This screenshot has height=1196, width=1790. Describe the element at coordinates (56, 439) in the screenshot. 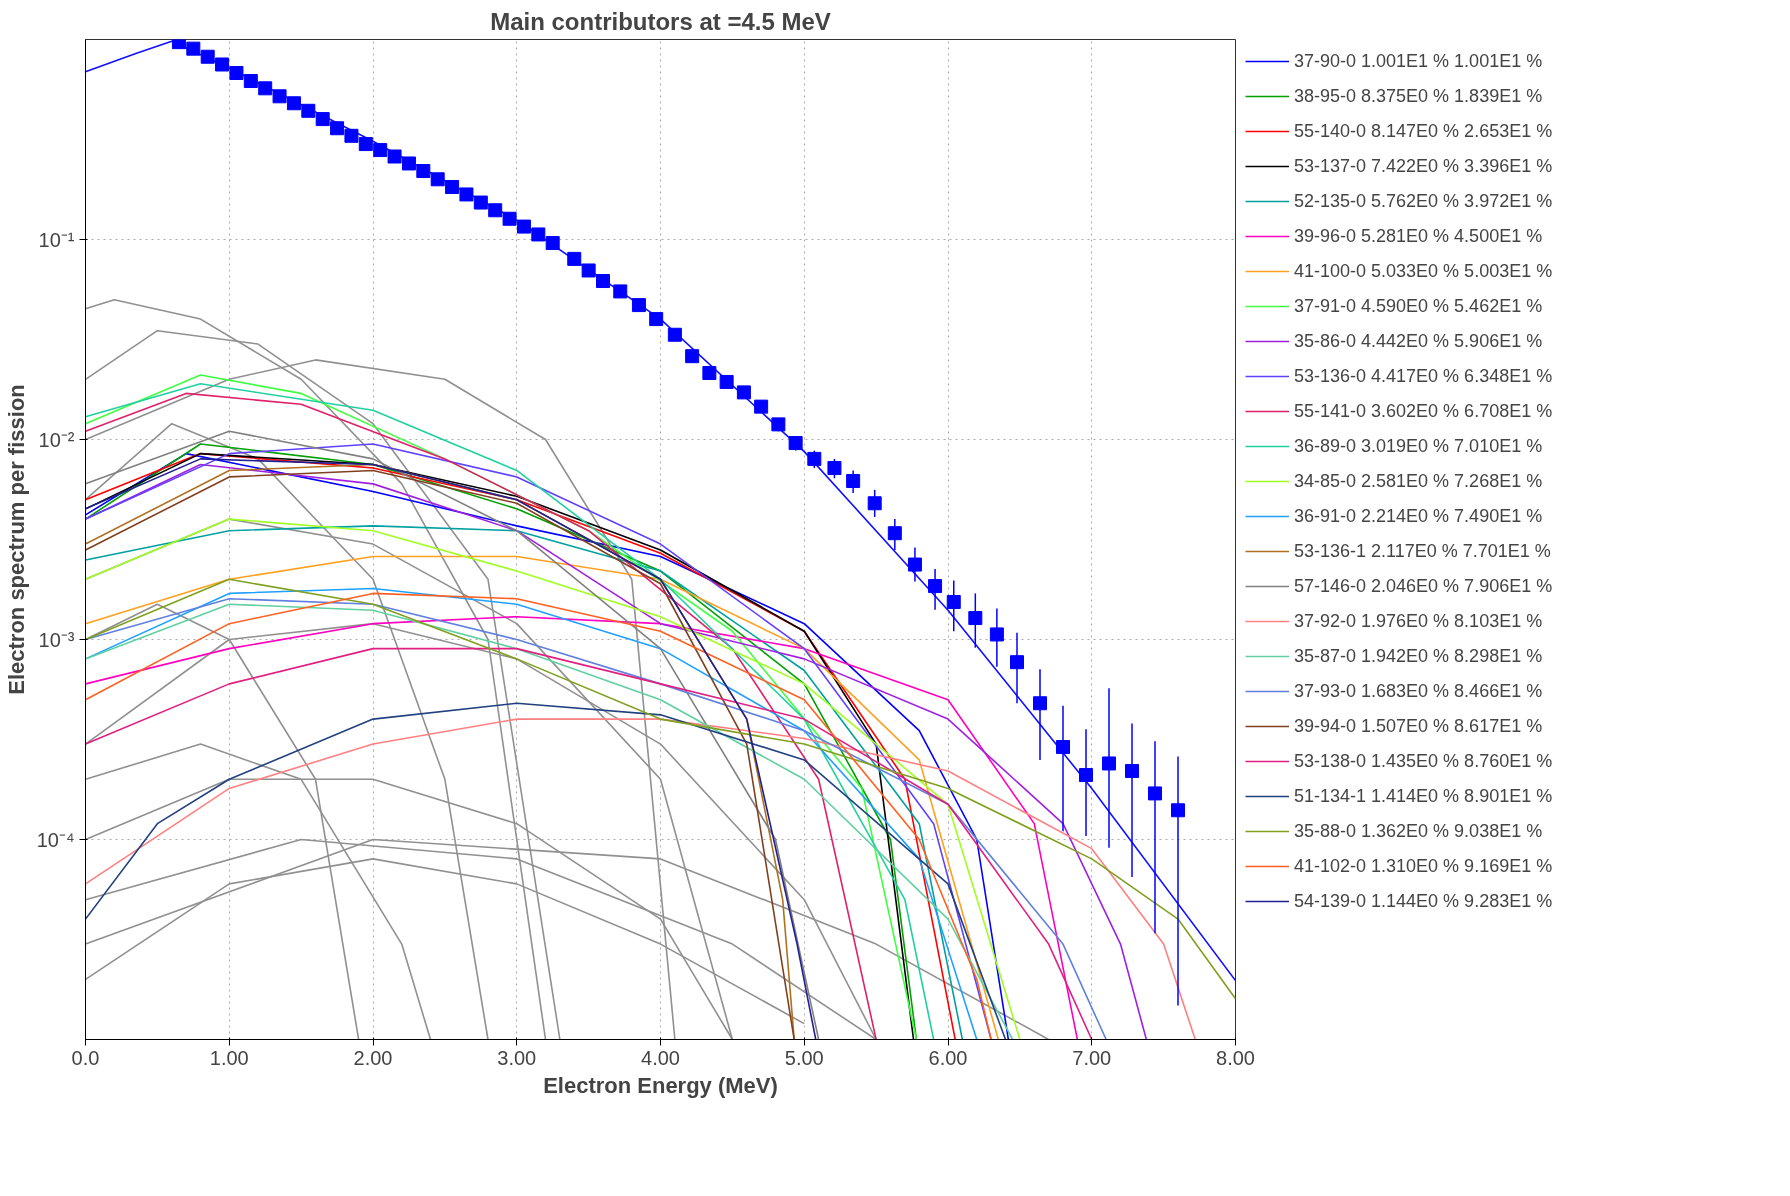

I see `y-tick-label: 10⁻²` at that location.